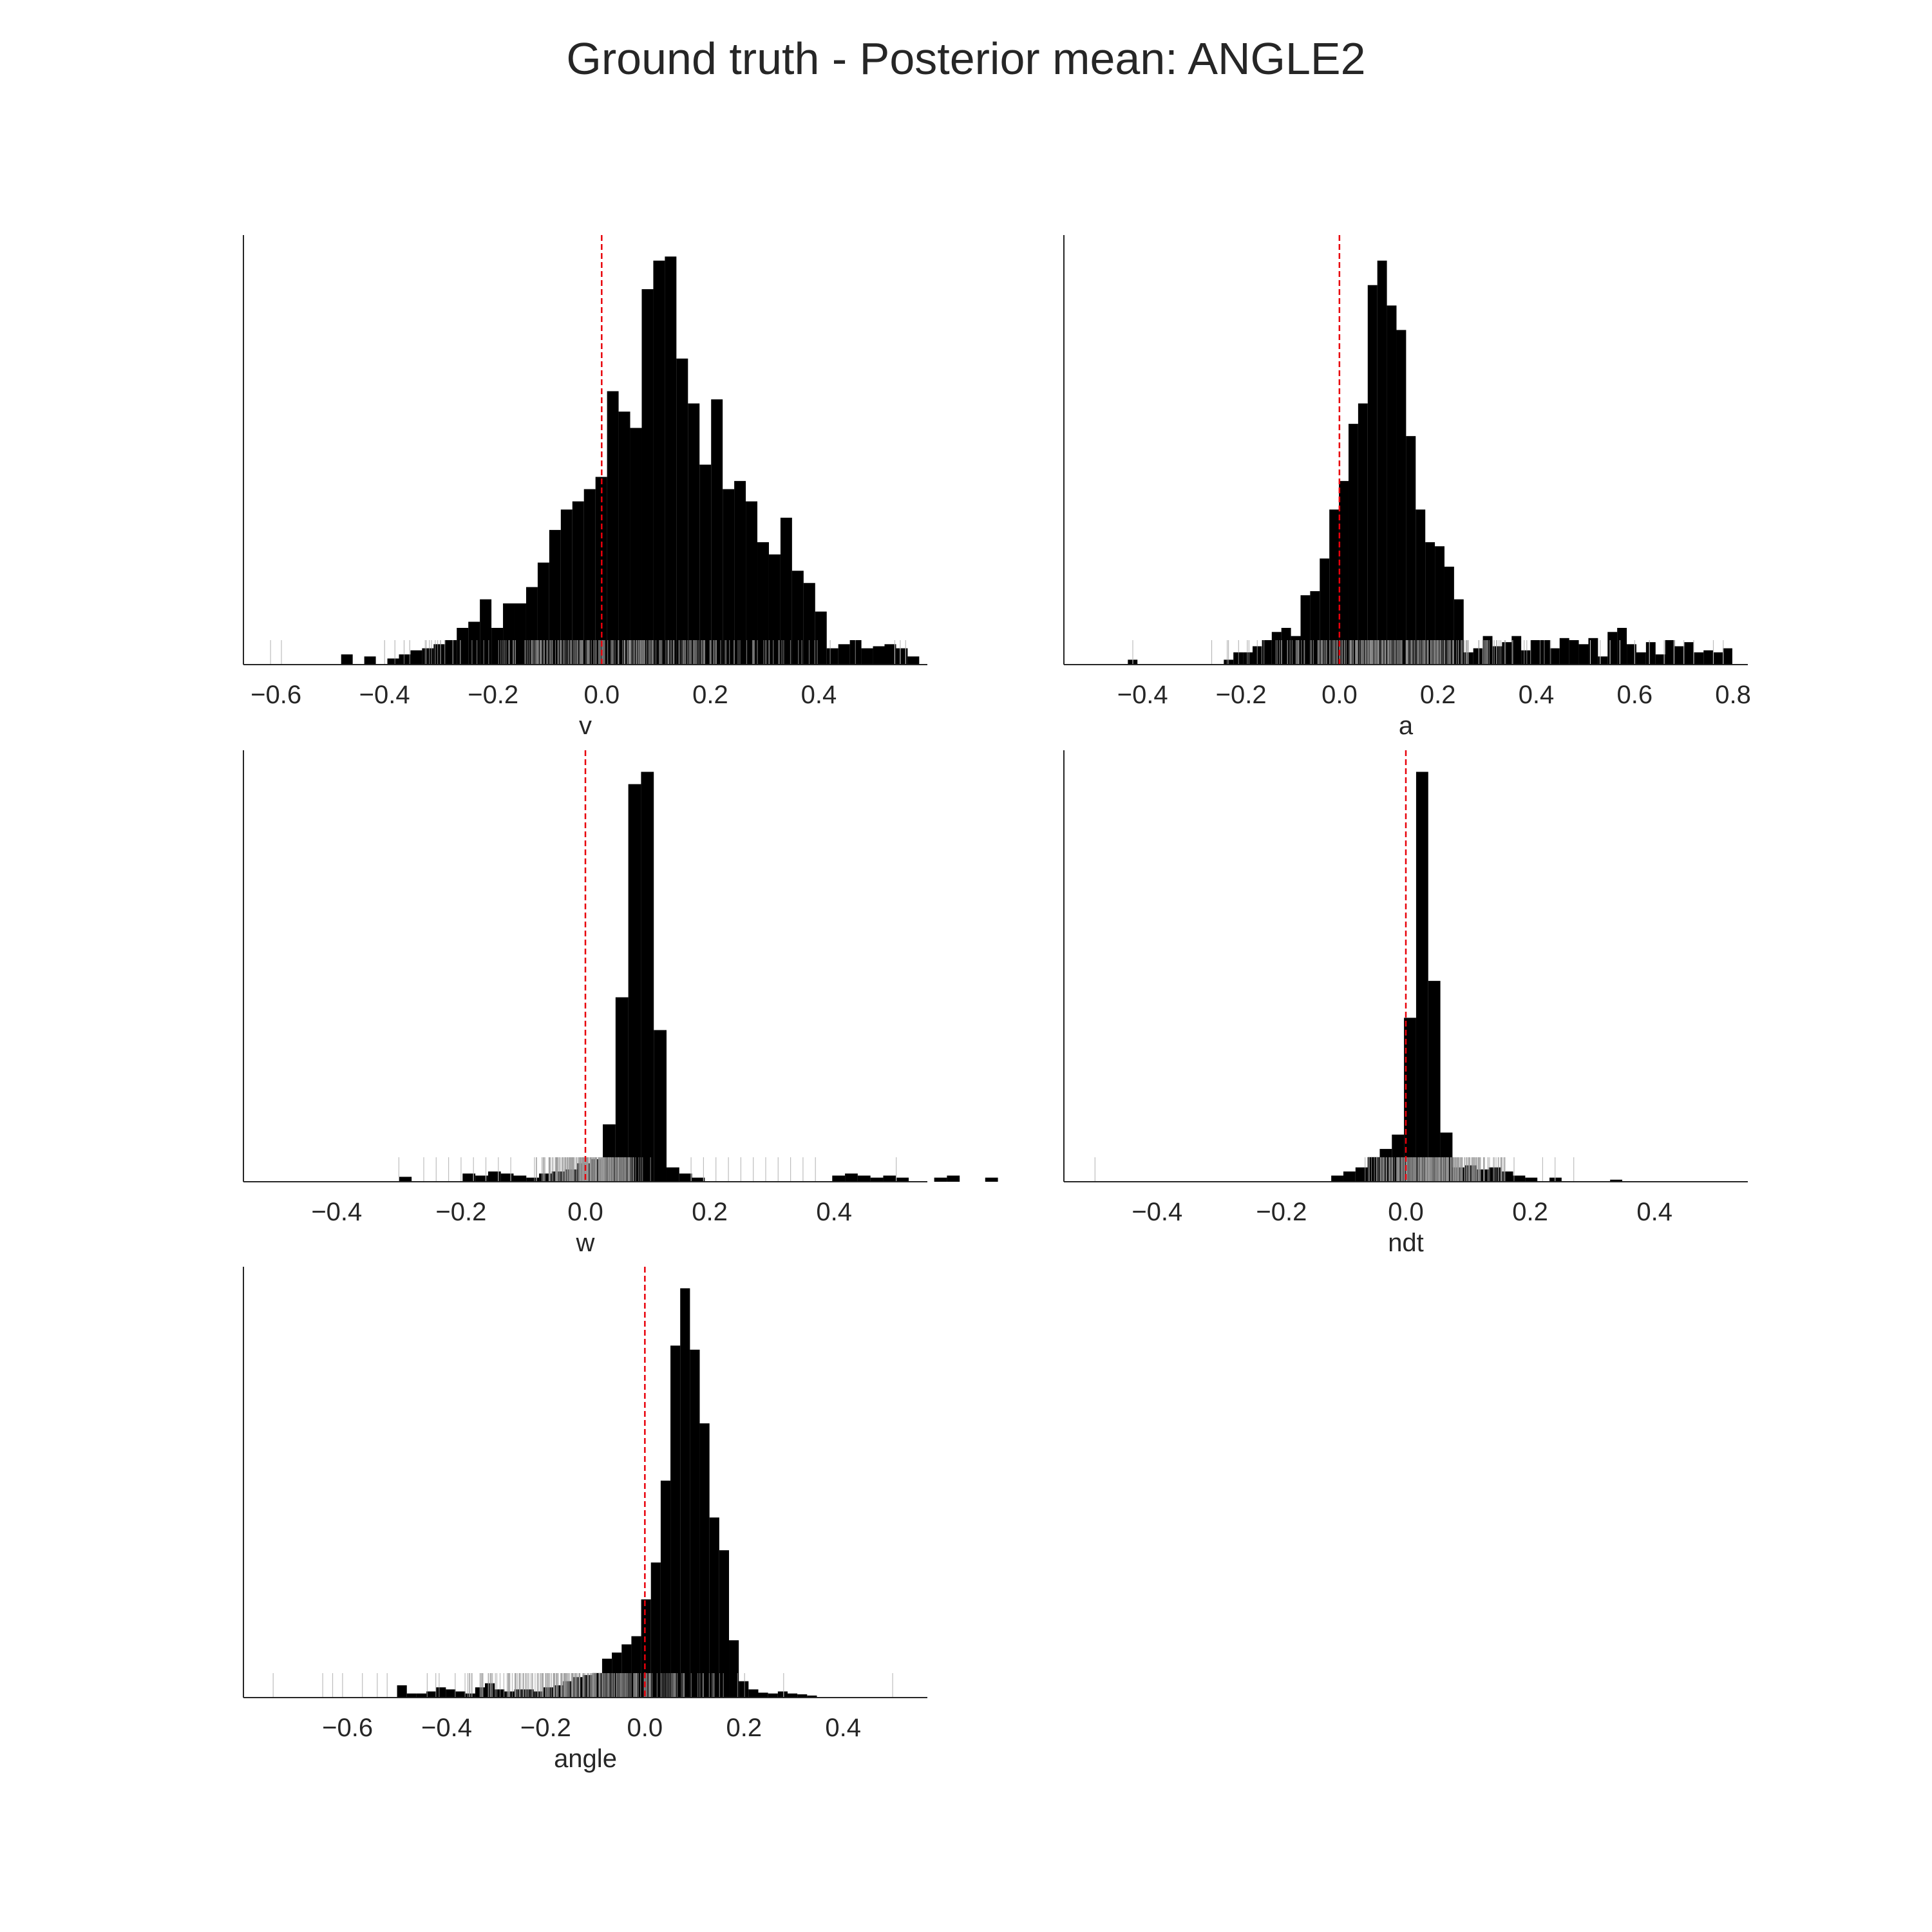 This screenshot has height=1932, width=1932. What do you see at coordinates (1634, 695) in the screenshot?
I see `x-tick-label: 0.6` at bounding box center [1634, 695].